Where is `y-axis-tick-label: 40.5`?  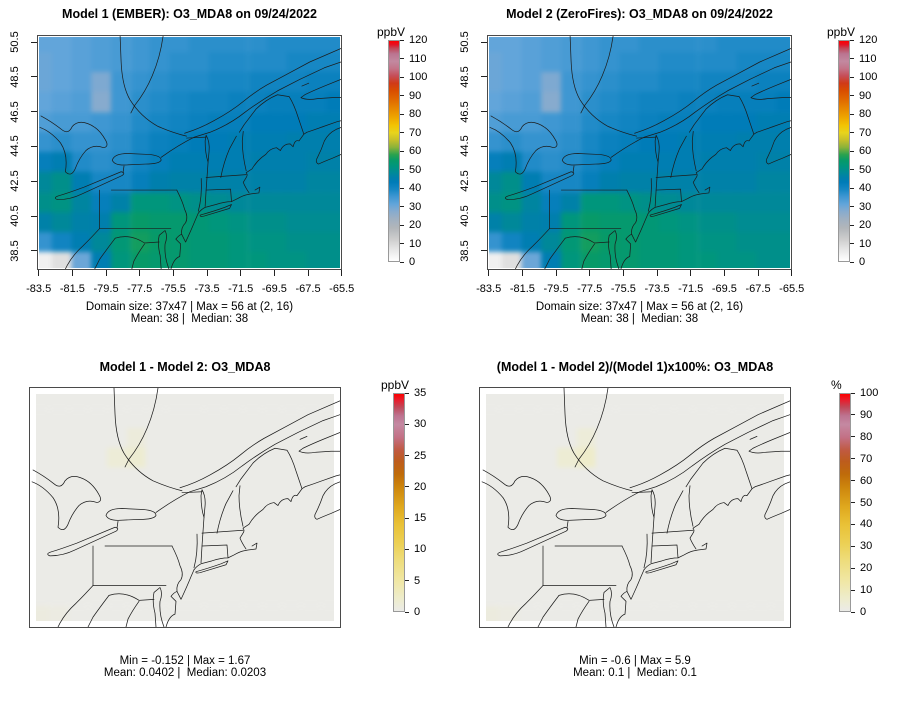
y-axis-tick-label: 40.5 is located at coordinates (15, 216).